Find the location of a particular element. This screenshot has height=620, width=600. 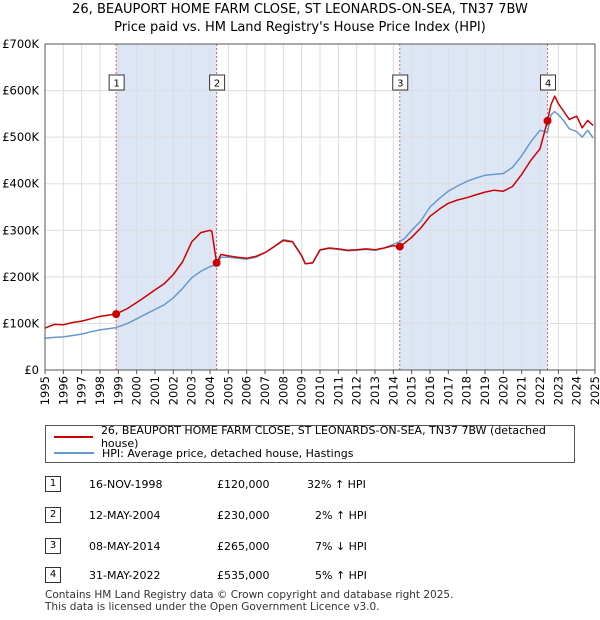

transaction-hpi: 2% ↑ HPI is located at coordinates (341, 515).